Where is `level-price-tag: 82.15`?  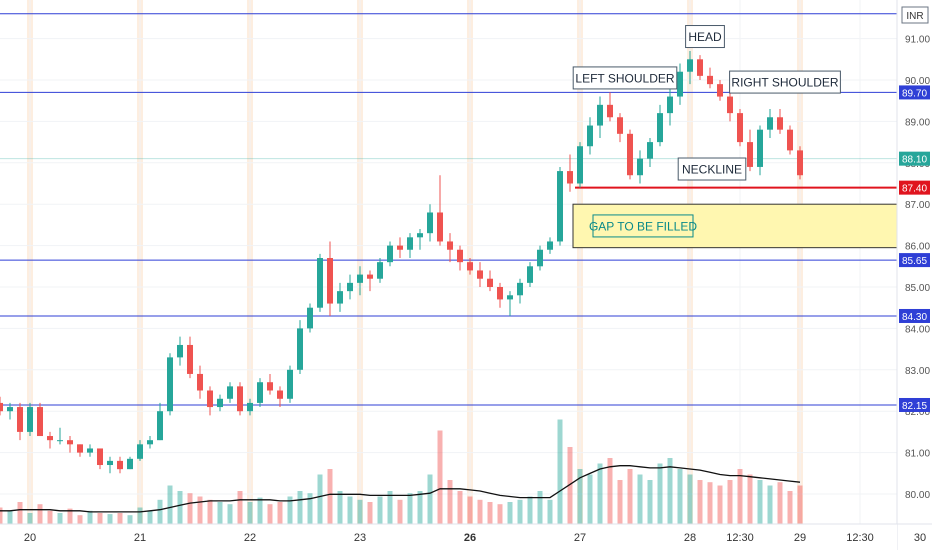 level-price-tag: 82.15 is located at coordinates (914, 406).